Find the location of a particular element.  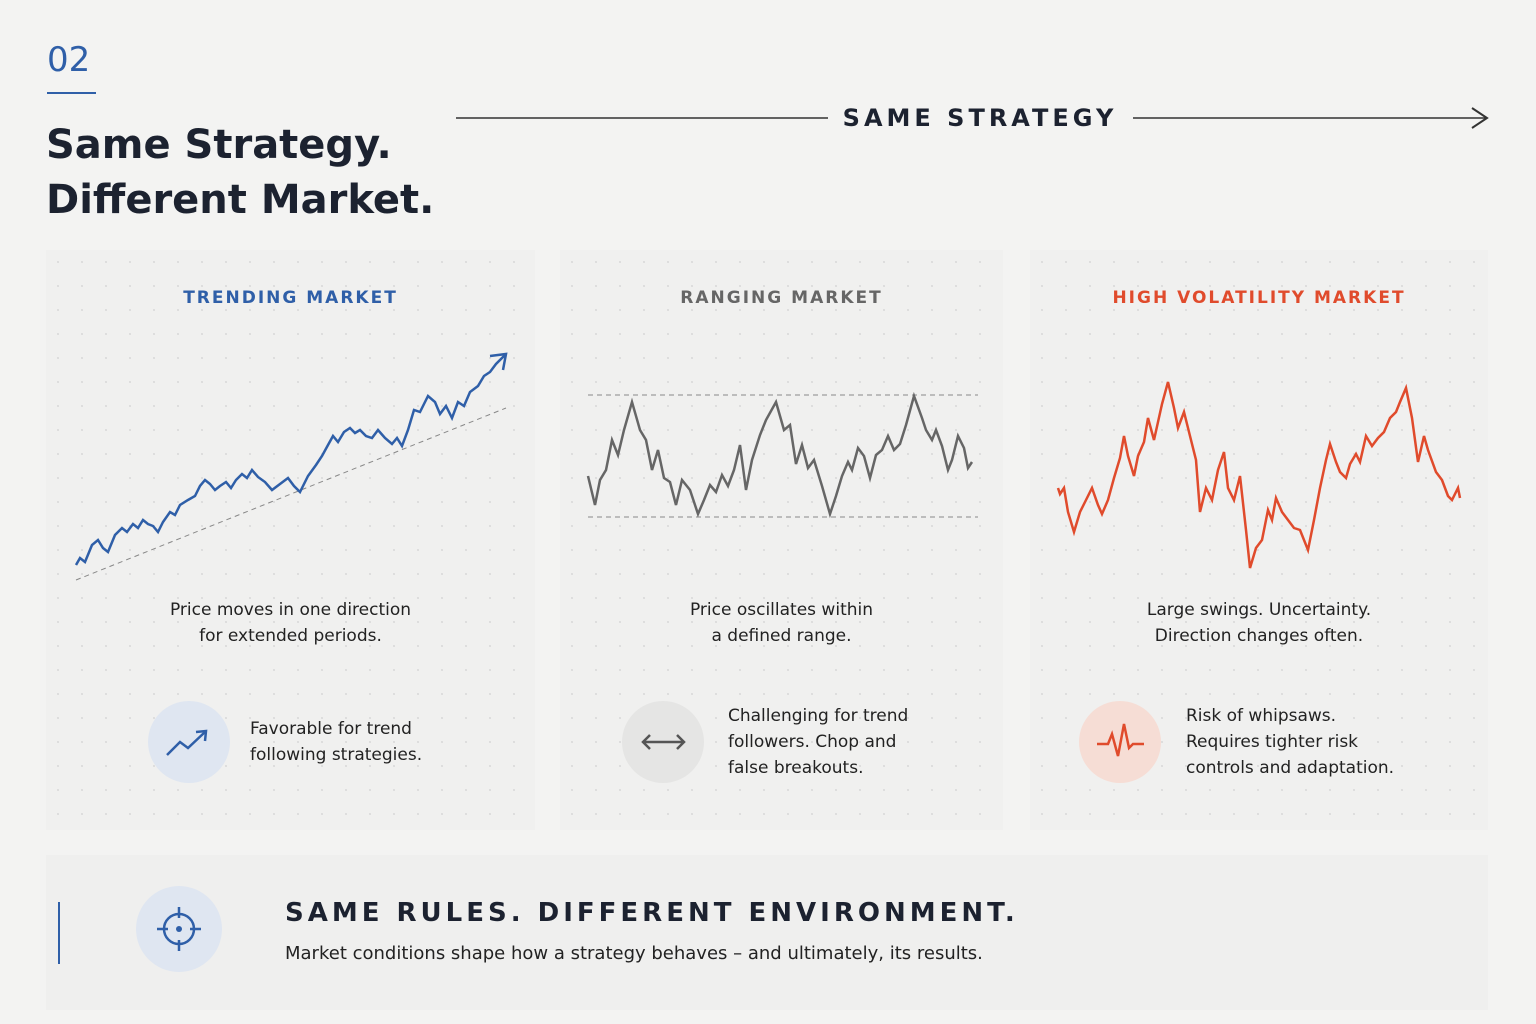

panel-title: RANGING MARKET is located at coordinates (781, 298).